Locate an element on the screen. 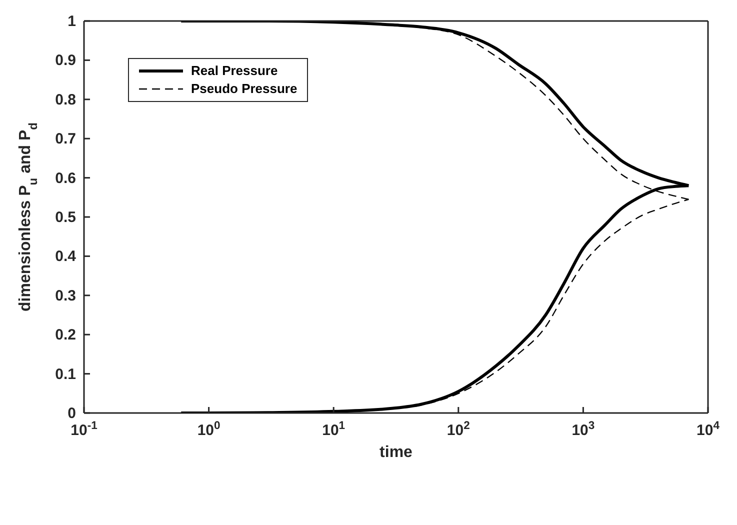  x-tick-label: 10$^{4}$ is located at coordinates (708, 429).